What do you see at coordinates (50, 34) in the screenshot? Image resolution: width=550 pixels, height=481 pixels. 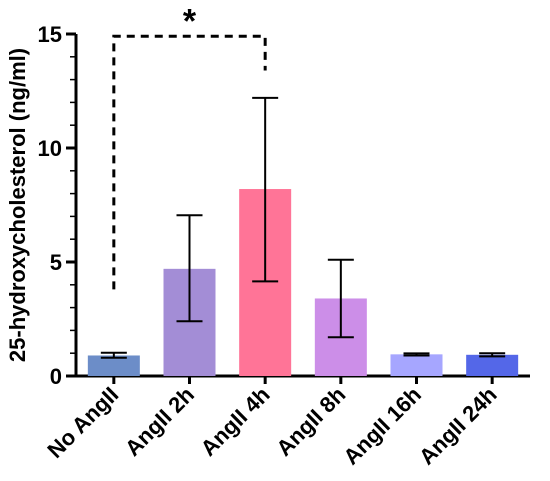 I see `y-tick-label: 15` at bounding box center [50, 34].